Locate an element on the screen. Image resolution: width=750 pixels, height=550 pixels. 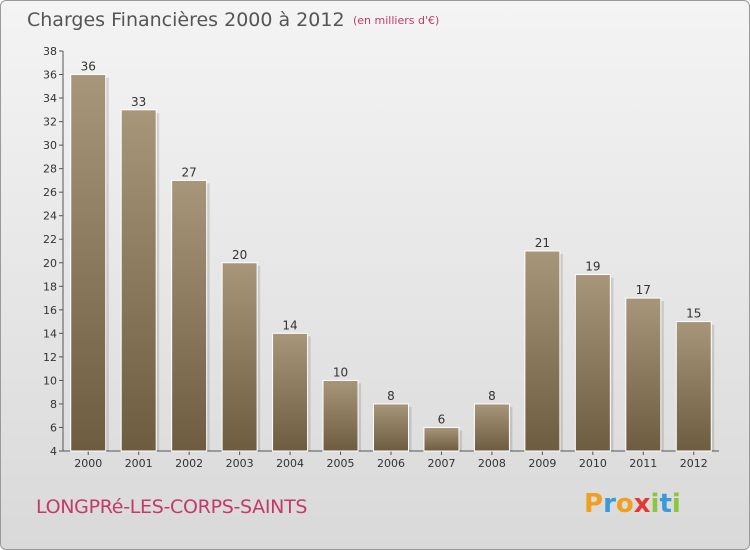
y-tick-label: 22 is located at coordinates (50, 239).